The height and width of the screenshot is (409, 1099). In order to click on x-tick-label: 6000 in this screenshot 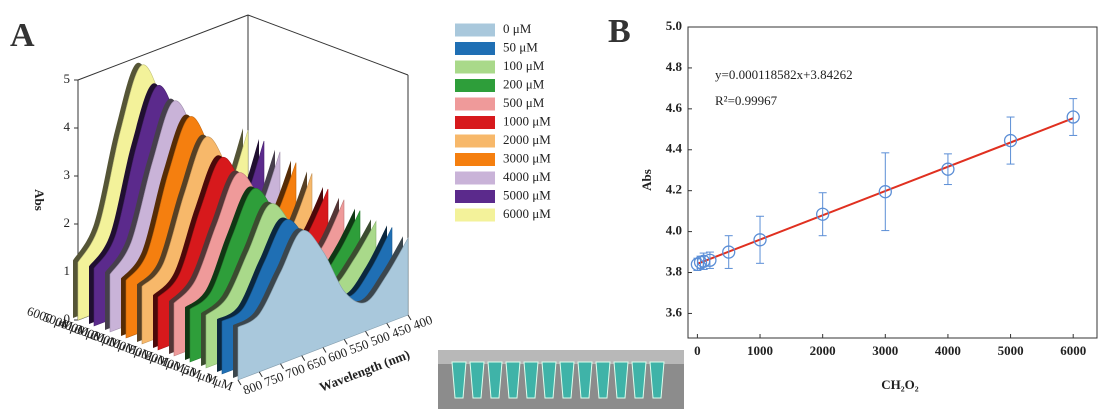, I will do `click(1073, 350)`.